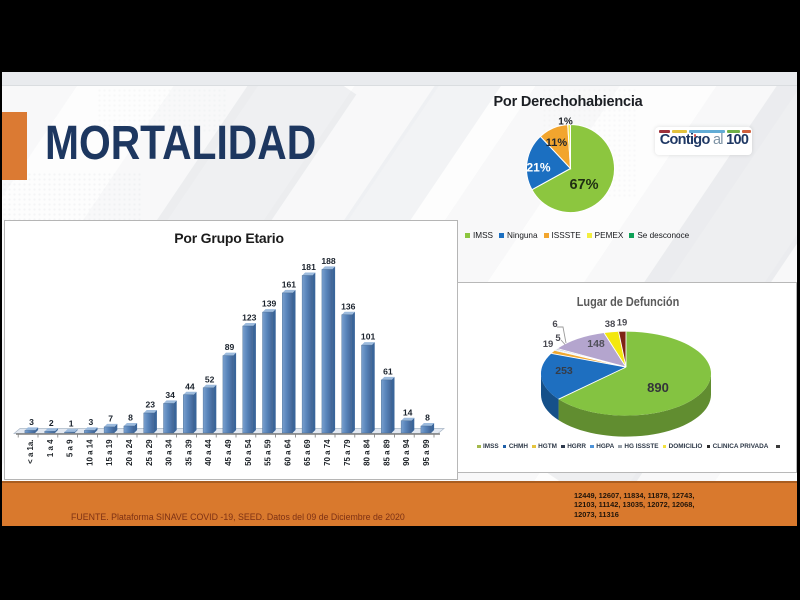  Describe the element at coordinates (149, 452) in the screenshot. I see `svg-text: 25 a 29` at that location.